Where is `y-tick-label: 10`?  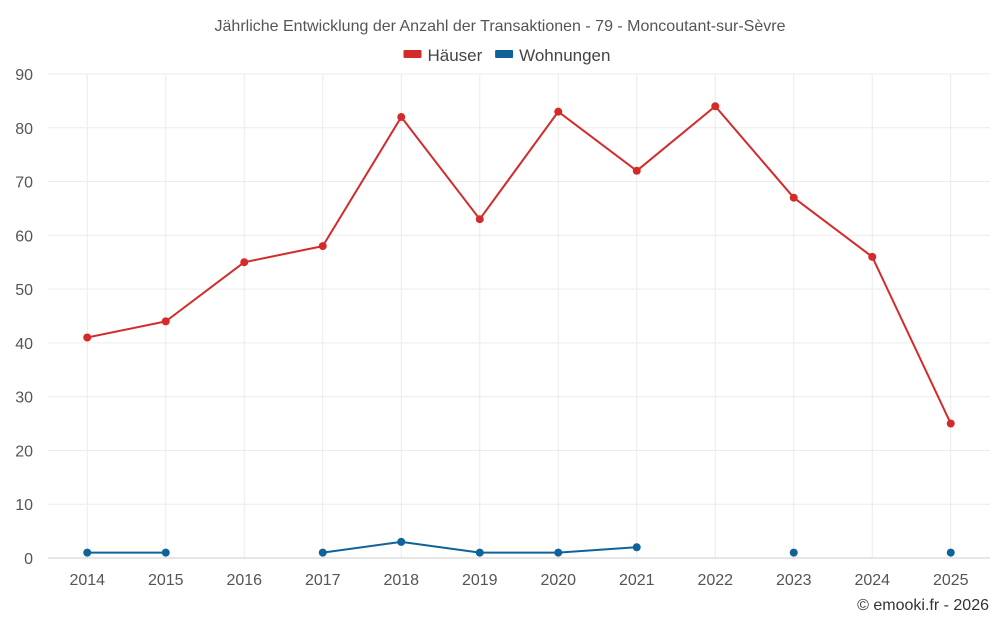 y-tick-label: 10 is located at coordinates (24, 505).